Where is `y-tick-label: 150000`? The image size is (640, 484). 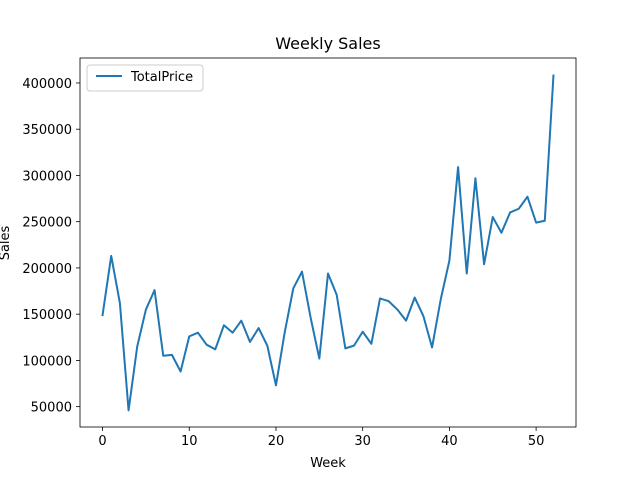 y-tick-label: 150000 is located at coordinates (47, 315).